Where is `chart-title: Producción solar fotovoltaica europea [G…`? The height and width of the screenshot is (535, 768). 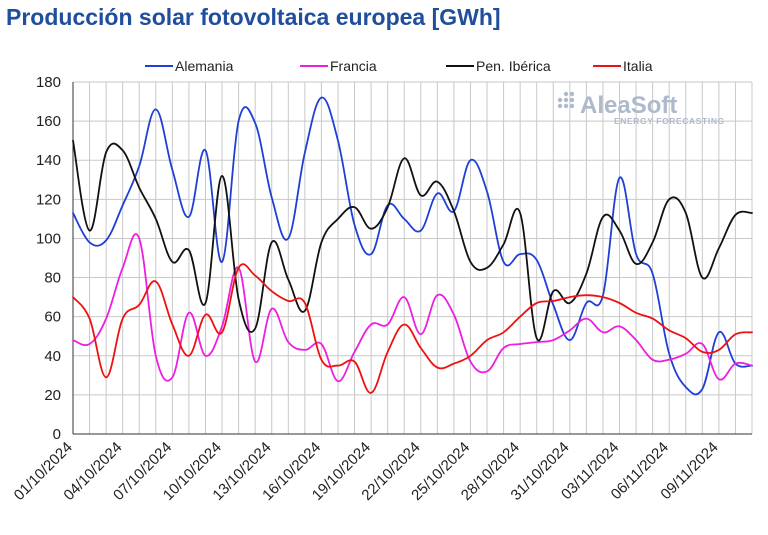
chart-title: Producción solar fotovoltaica europea [G… is located at coordinates (253, 17).